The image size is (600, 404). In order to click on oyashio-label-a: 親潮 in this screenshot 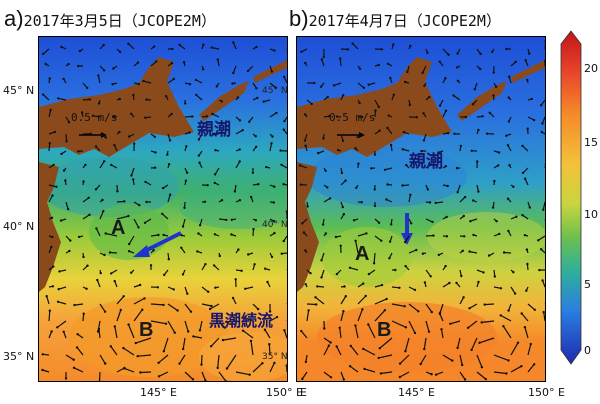, I will do `click(214, 130)`.